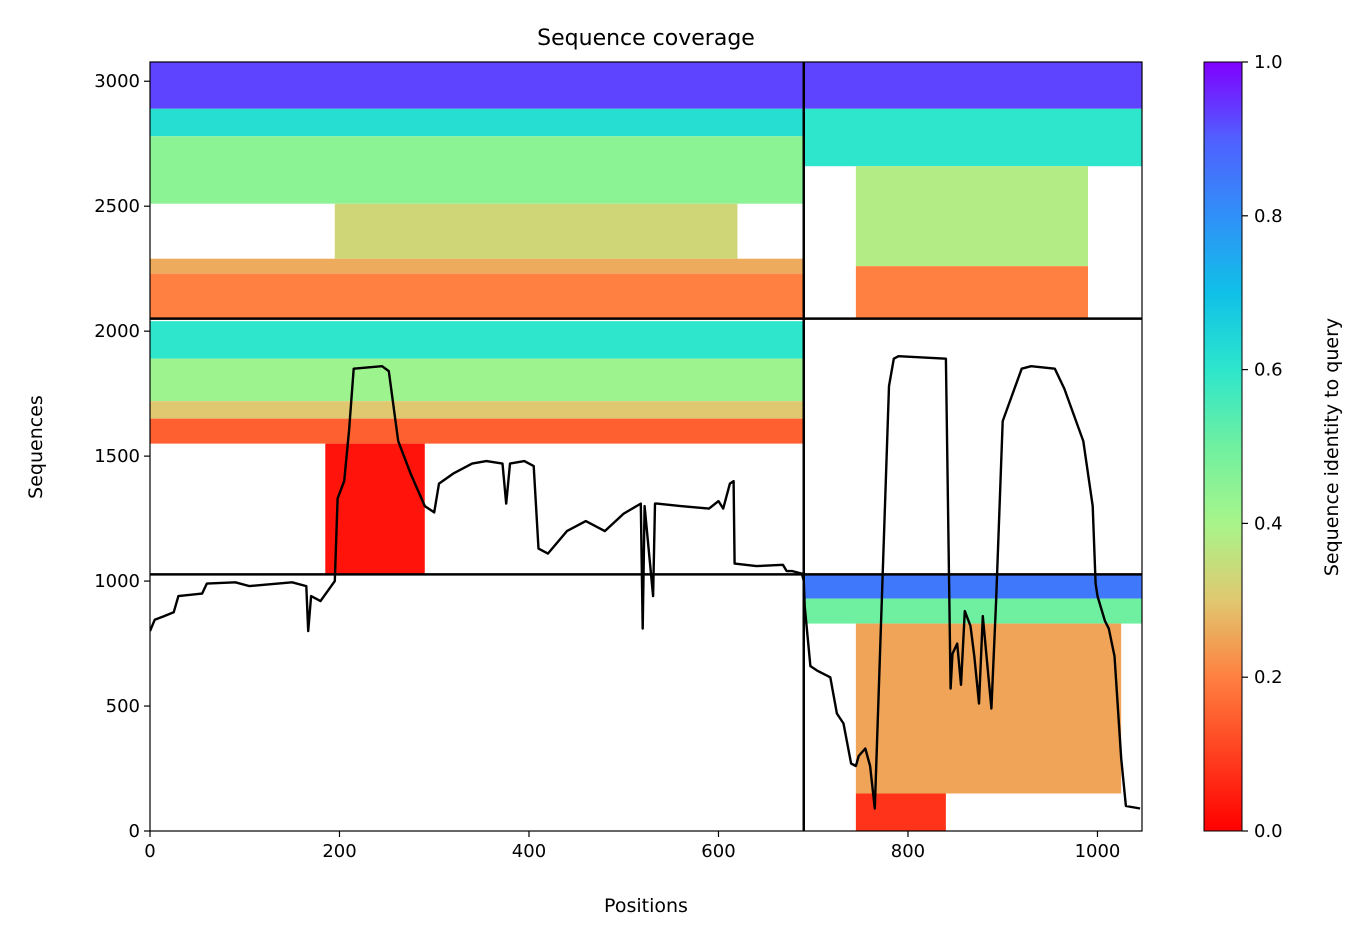  I want to click on colorbar-label: Sequence identity to query, so click(1332, 447).